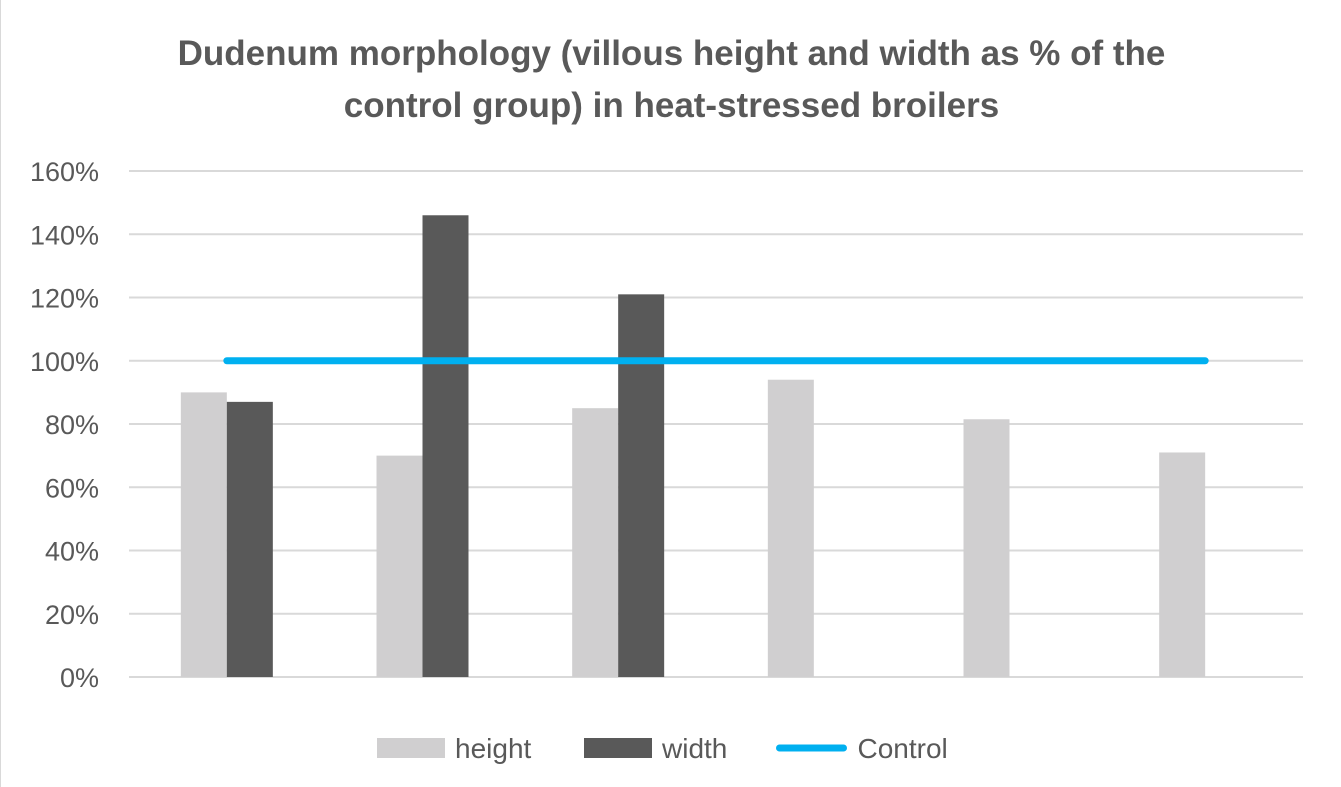 Image resolution: width=1341 pixels, height=787 pixels. I want to click on legend-item-control: Control, so click(862, 748).